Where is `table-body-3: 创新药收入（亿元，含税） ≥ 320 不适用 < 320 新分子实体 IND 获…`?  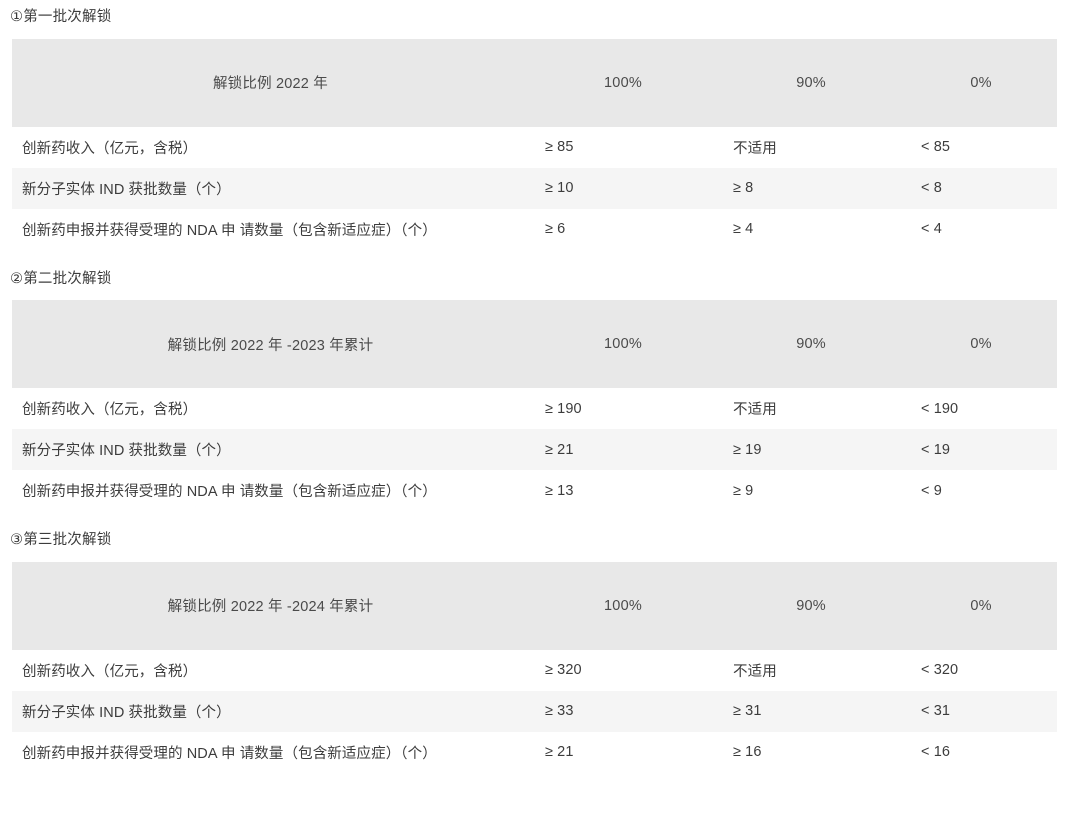
table-body-3: 创新药收入（亿元，含税） ≥ 320 不适用 < 320 新分子实体 IND 获… is located at coordinates (534, 711).